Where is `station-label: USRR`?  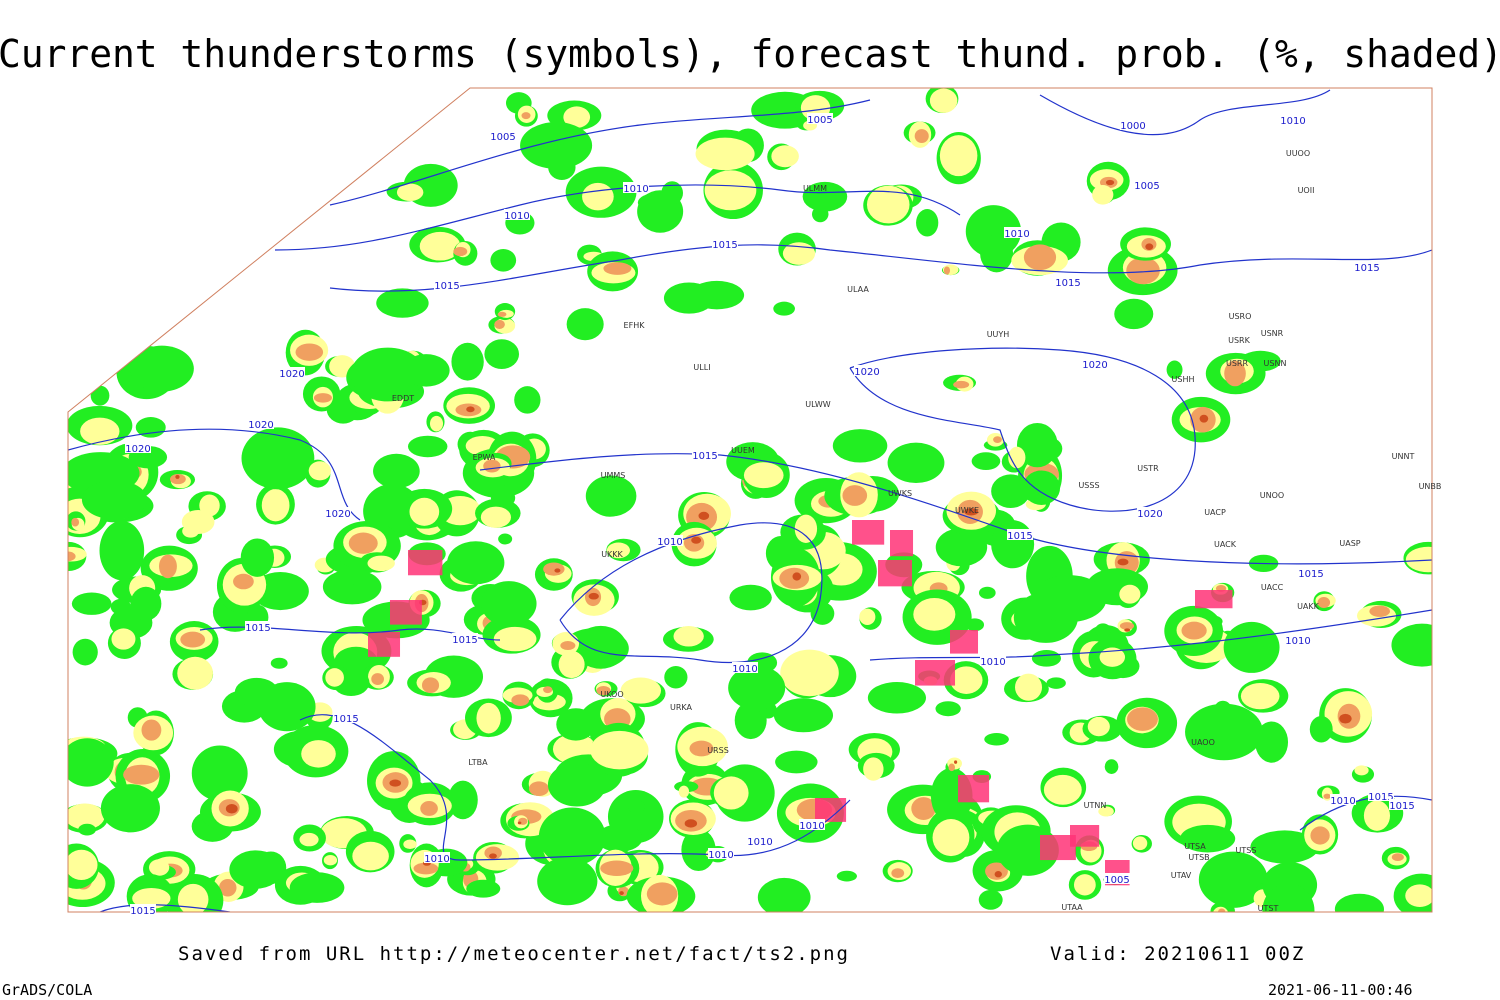
station-label: USRR is located at coordinates (1237, 363).